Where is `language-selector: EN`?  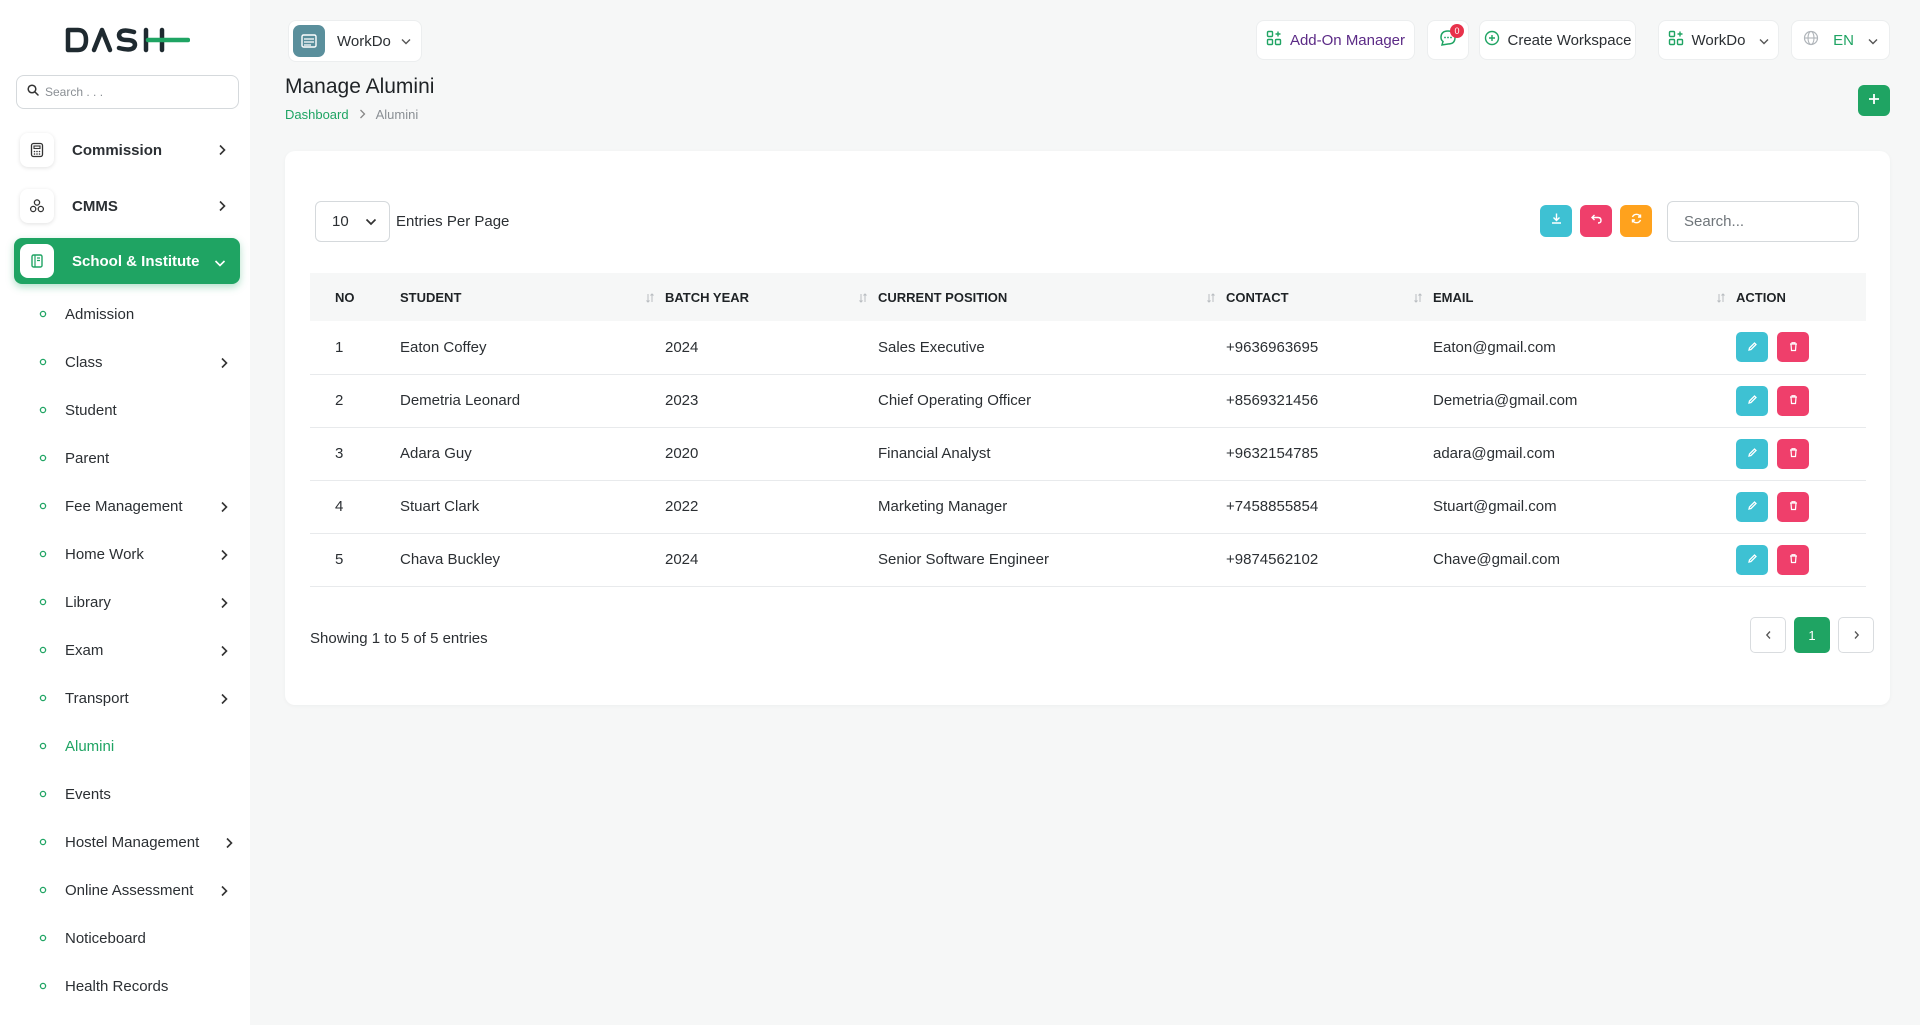
language-selector: EN is located at coordinates (1840, 40).